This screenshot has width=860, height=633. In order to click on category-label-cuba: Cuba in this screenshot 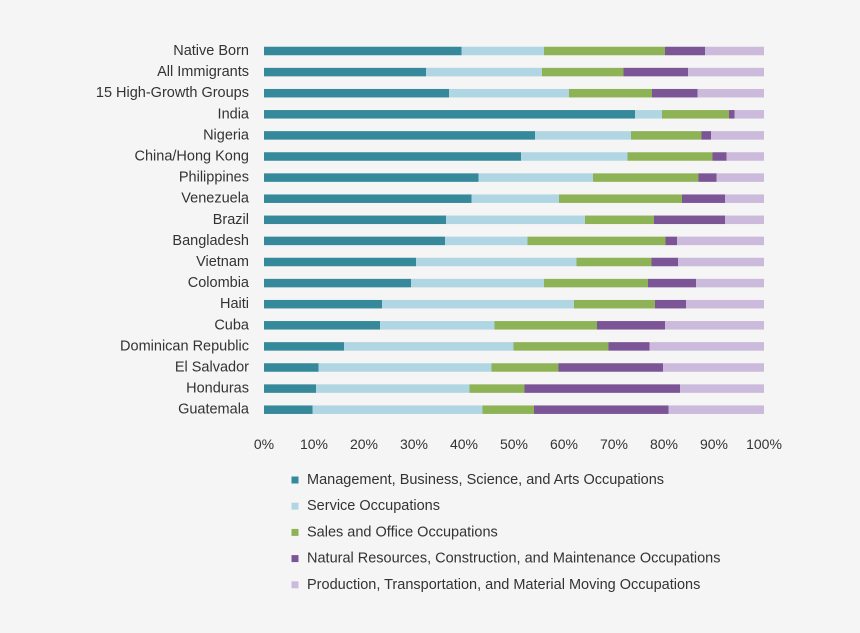, I will do `click(232, 325)`.